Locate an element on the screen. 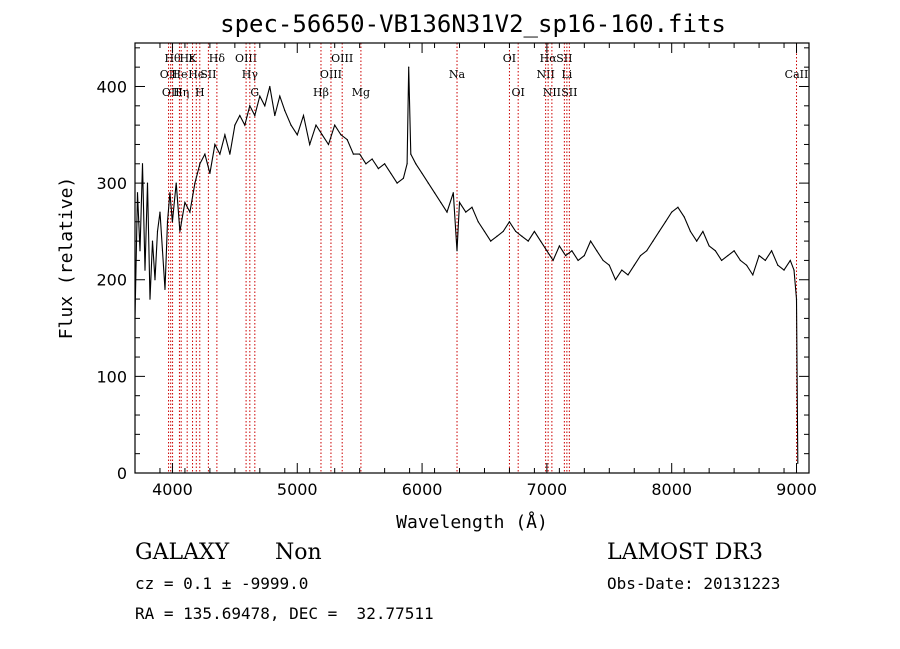 This screenshot has height=649, width=900. obs-date: Obs-Date: 20131223 is located at coordinates (694, 583).